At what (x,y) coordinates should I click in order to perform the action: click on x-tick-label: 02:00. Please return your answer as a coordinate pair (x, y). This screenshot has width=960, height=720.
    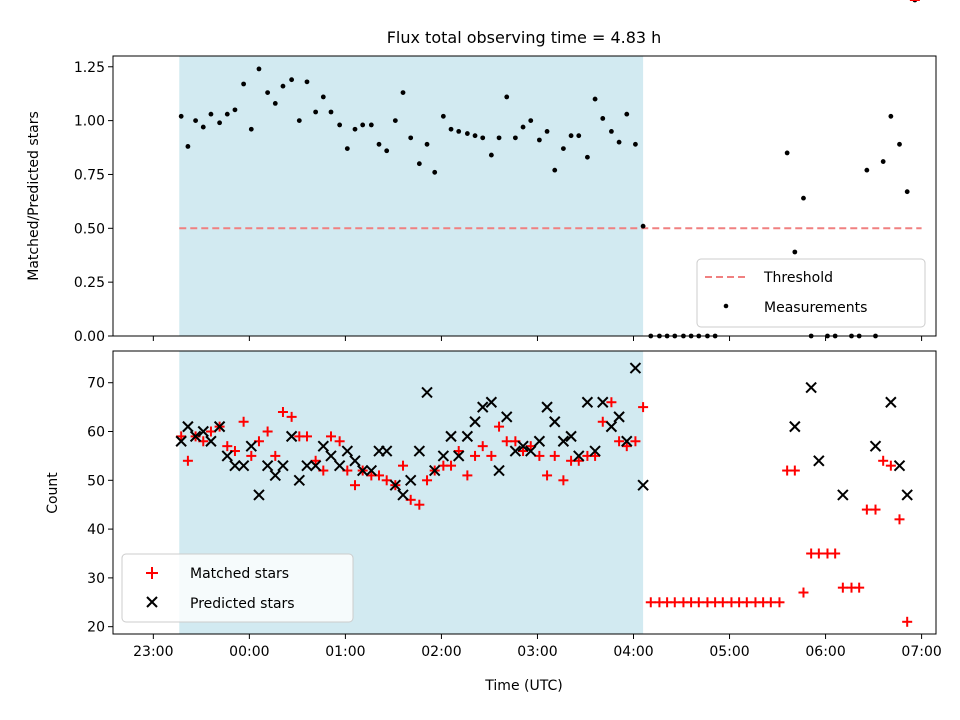
    Looking at the image, I should click on (441, 652).